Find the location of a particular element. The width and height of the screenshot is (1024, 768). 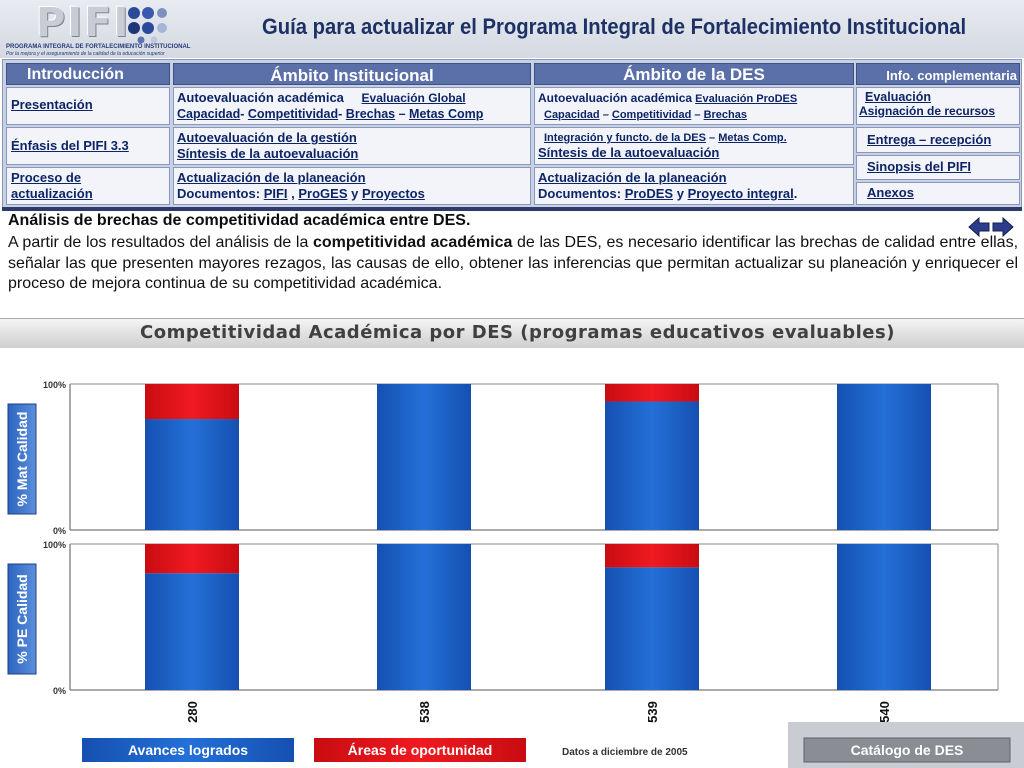

nav-cell-info-anexos: Anexos is located at coordinates (938, 193).